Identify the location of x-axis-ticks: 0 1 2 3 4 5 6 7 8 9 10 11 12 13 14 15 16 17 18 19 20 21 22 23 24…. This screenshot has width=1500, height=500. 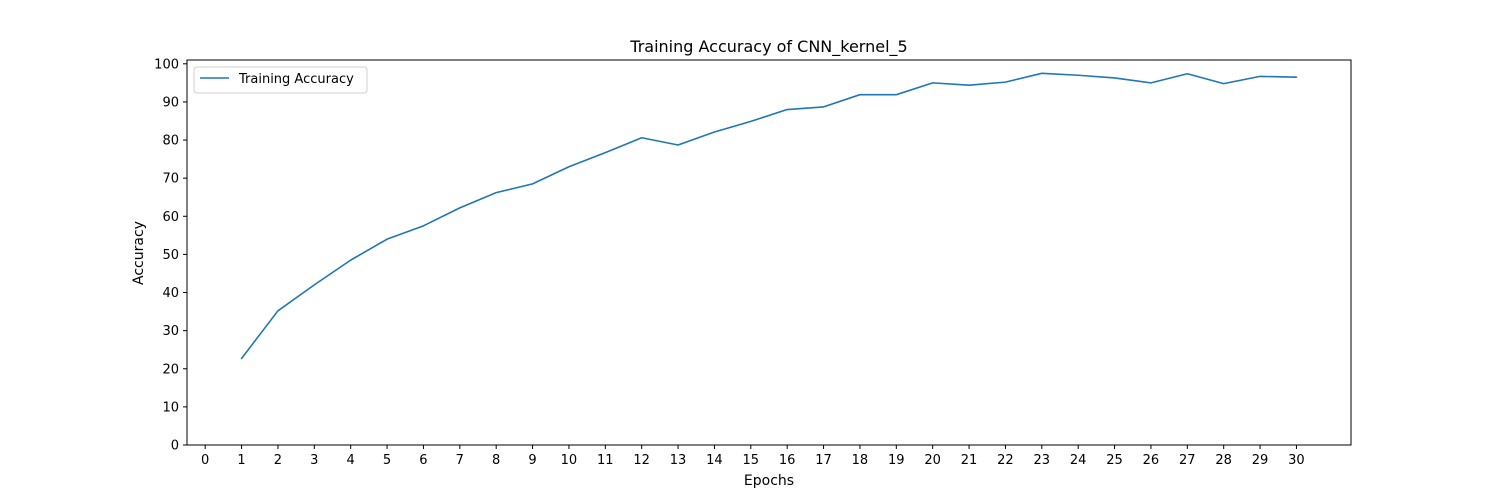
(753, 456).